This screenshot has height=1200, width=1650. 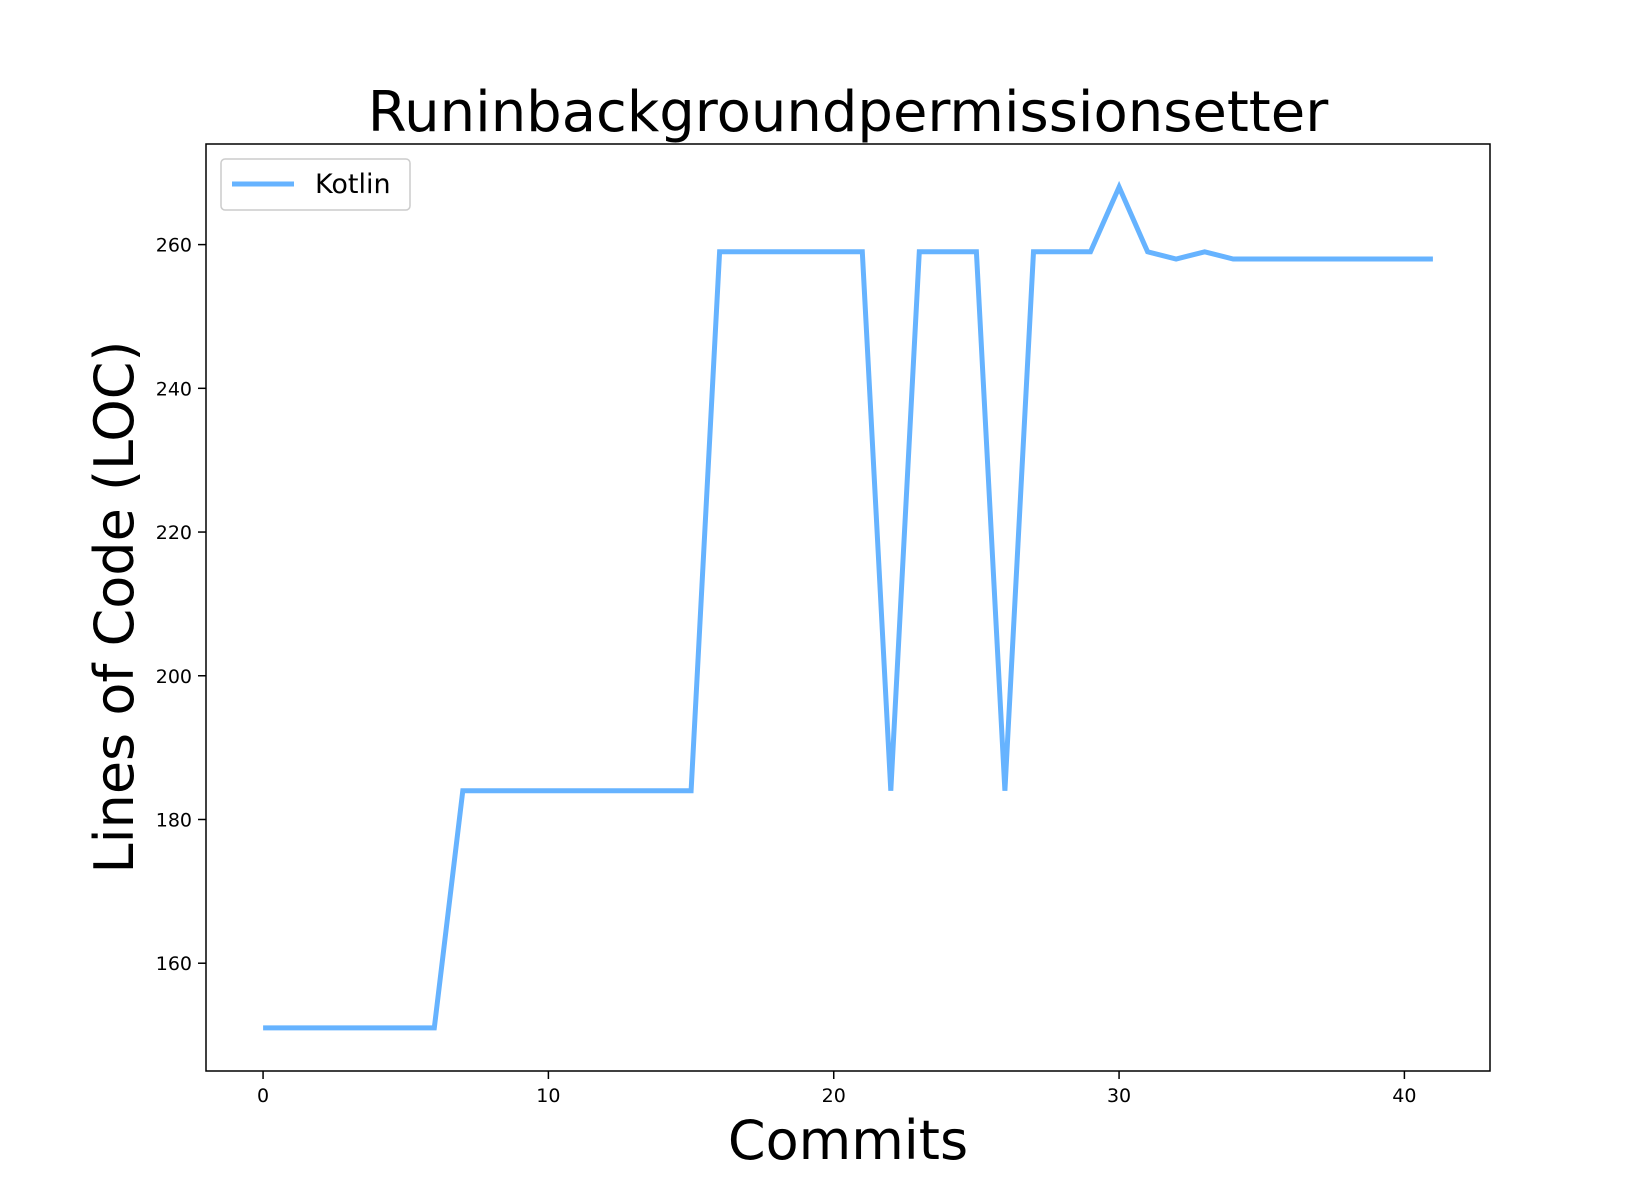 I want to click on x-tick-label-10: 10, so click(x=548, y=1096).